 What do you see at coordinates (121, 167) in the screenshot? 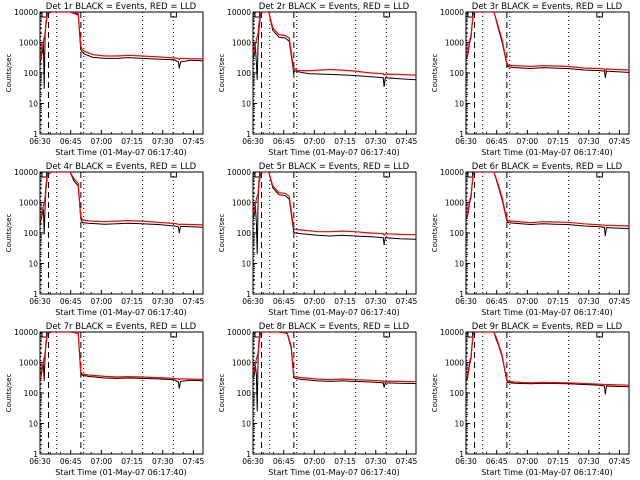
I see `panel-title: Det 4r BLACK = Events, RED = LLD` at bounding box center [121, 167].